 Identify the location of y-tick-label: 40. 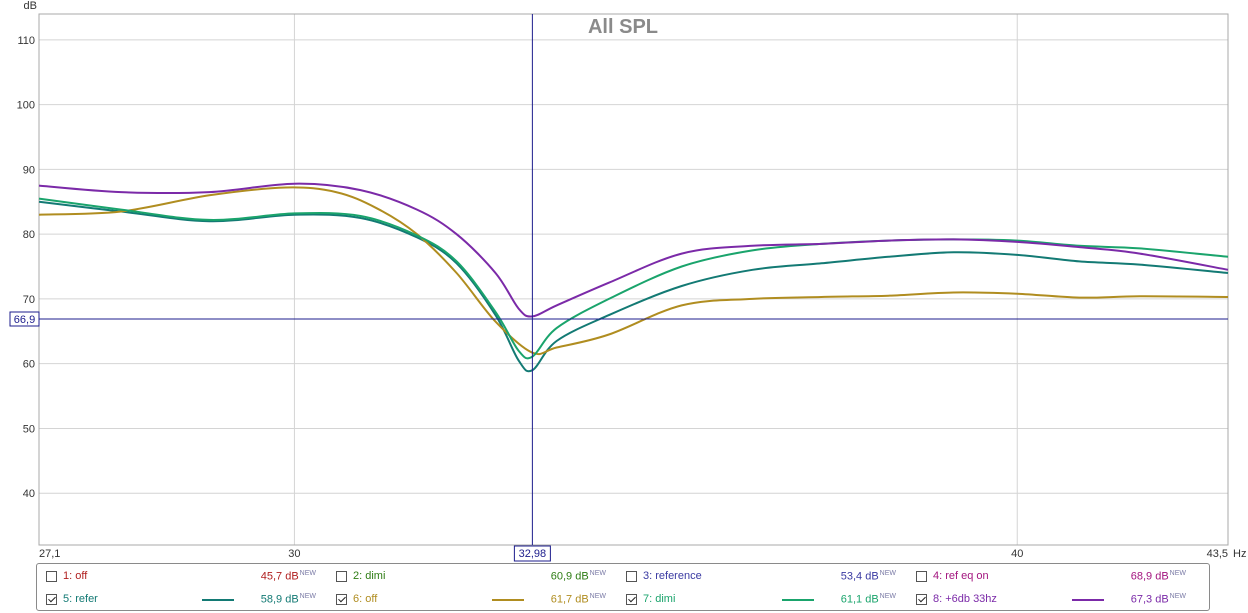
(29, 494).